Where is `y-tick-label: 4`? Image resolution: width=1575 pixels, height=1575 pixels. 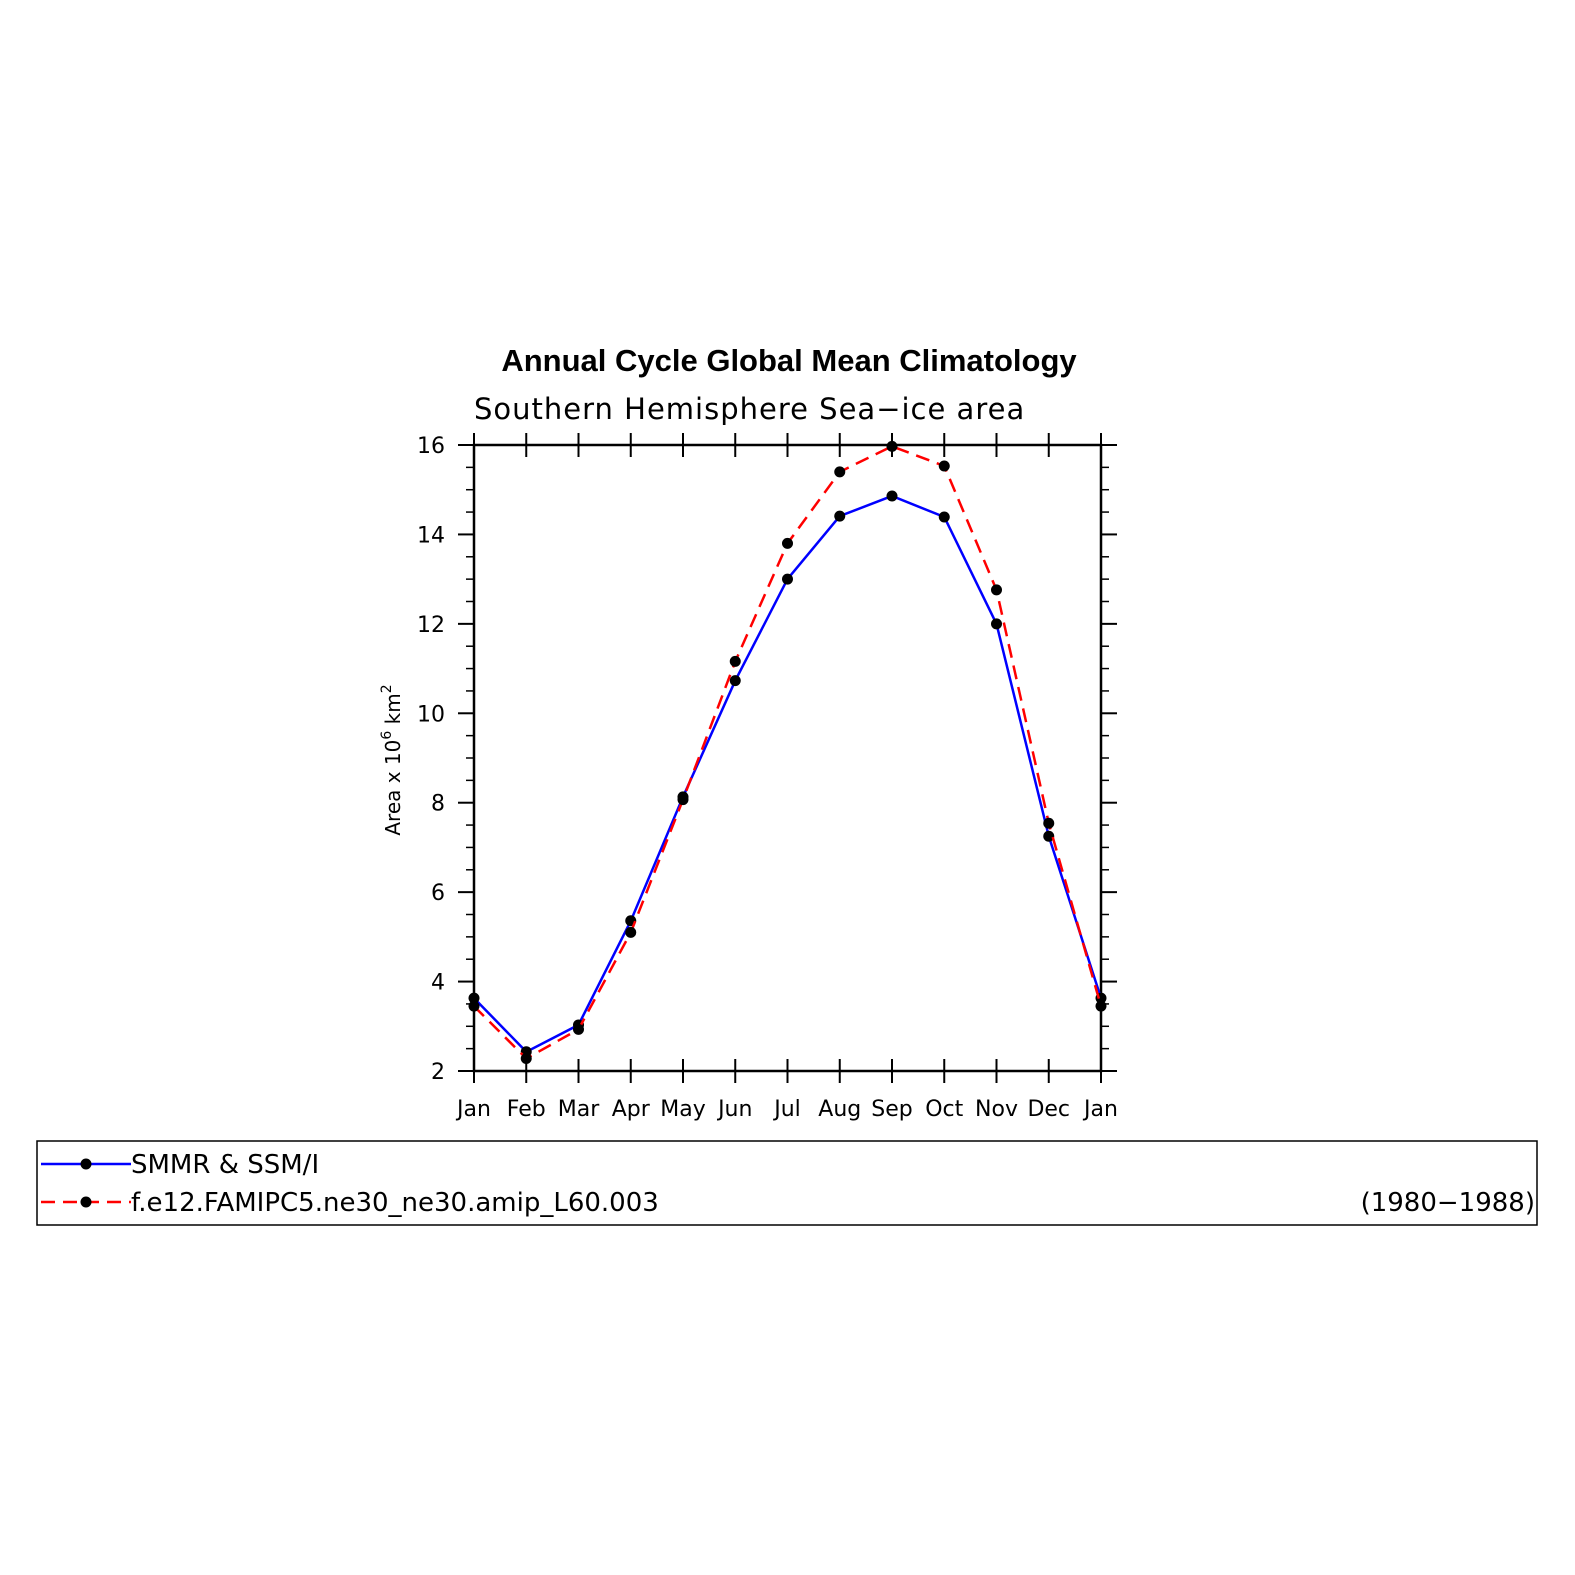 y-tick-label: 4 is located at coordinates (438, 983).